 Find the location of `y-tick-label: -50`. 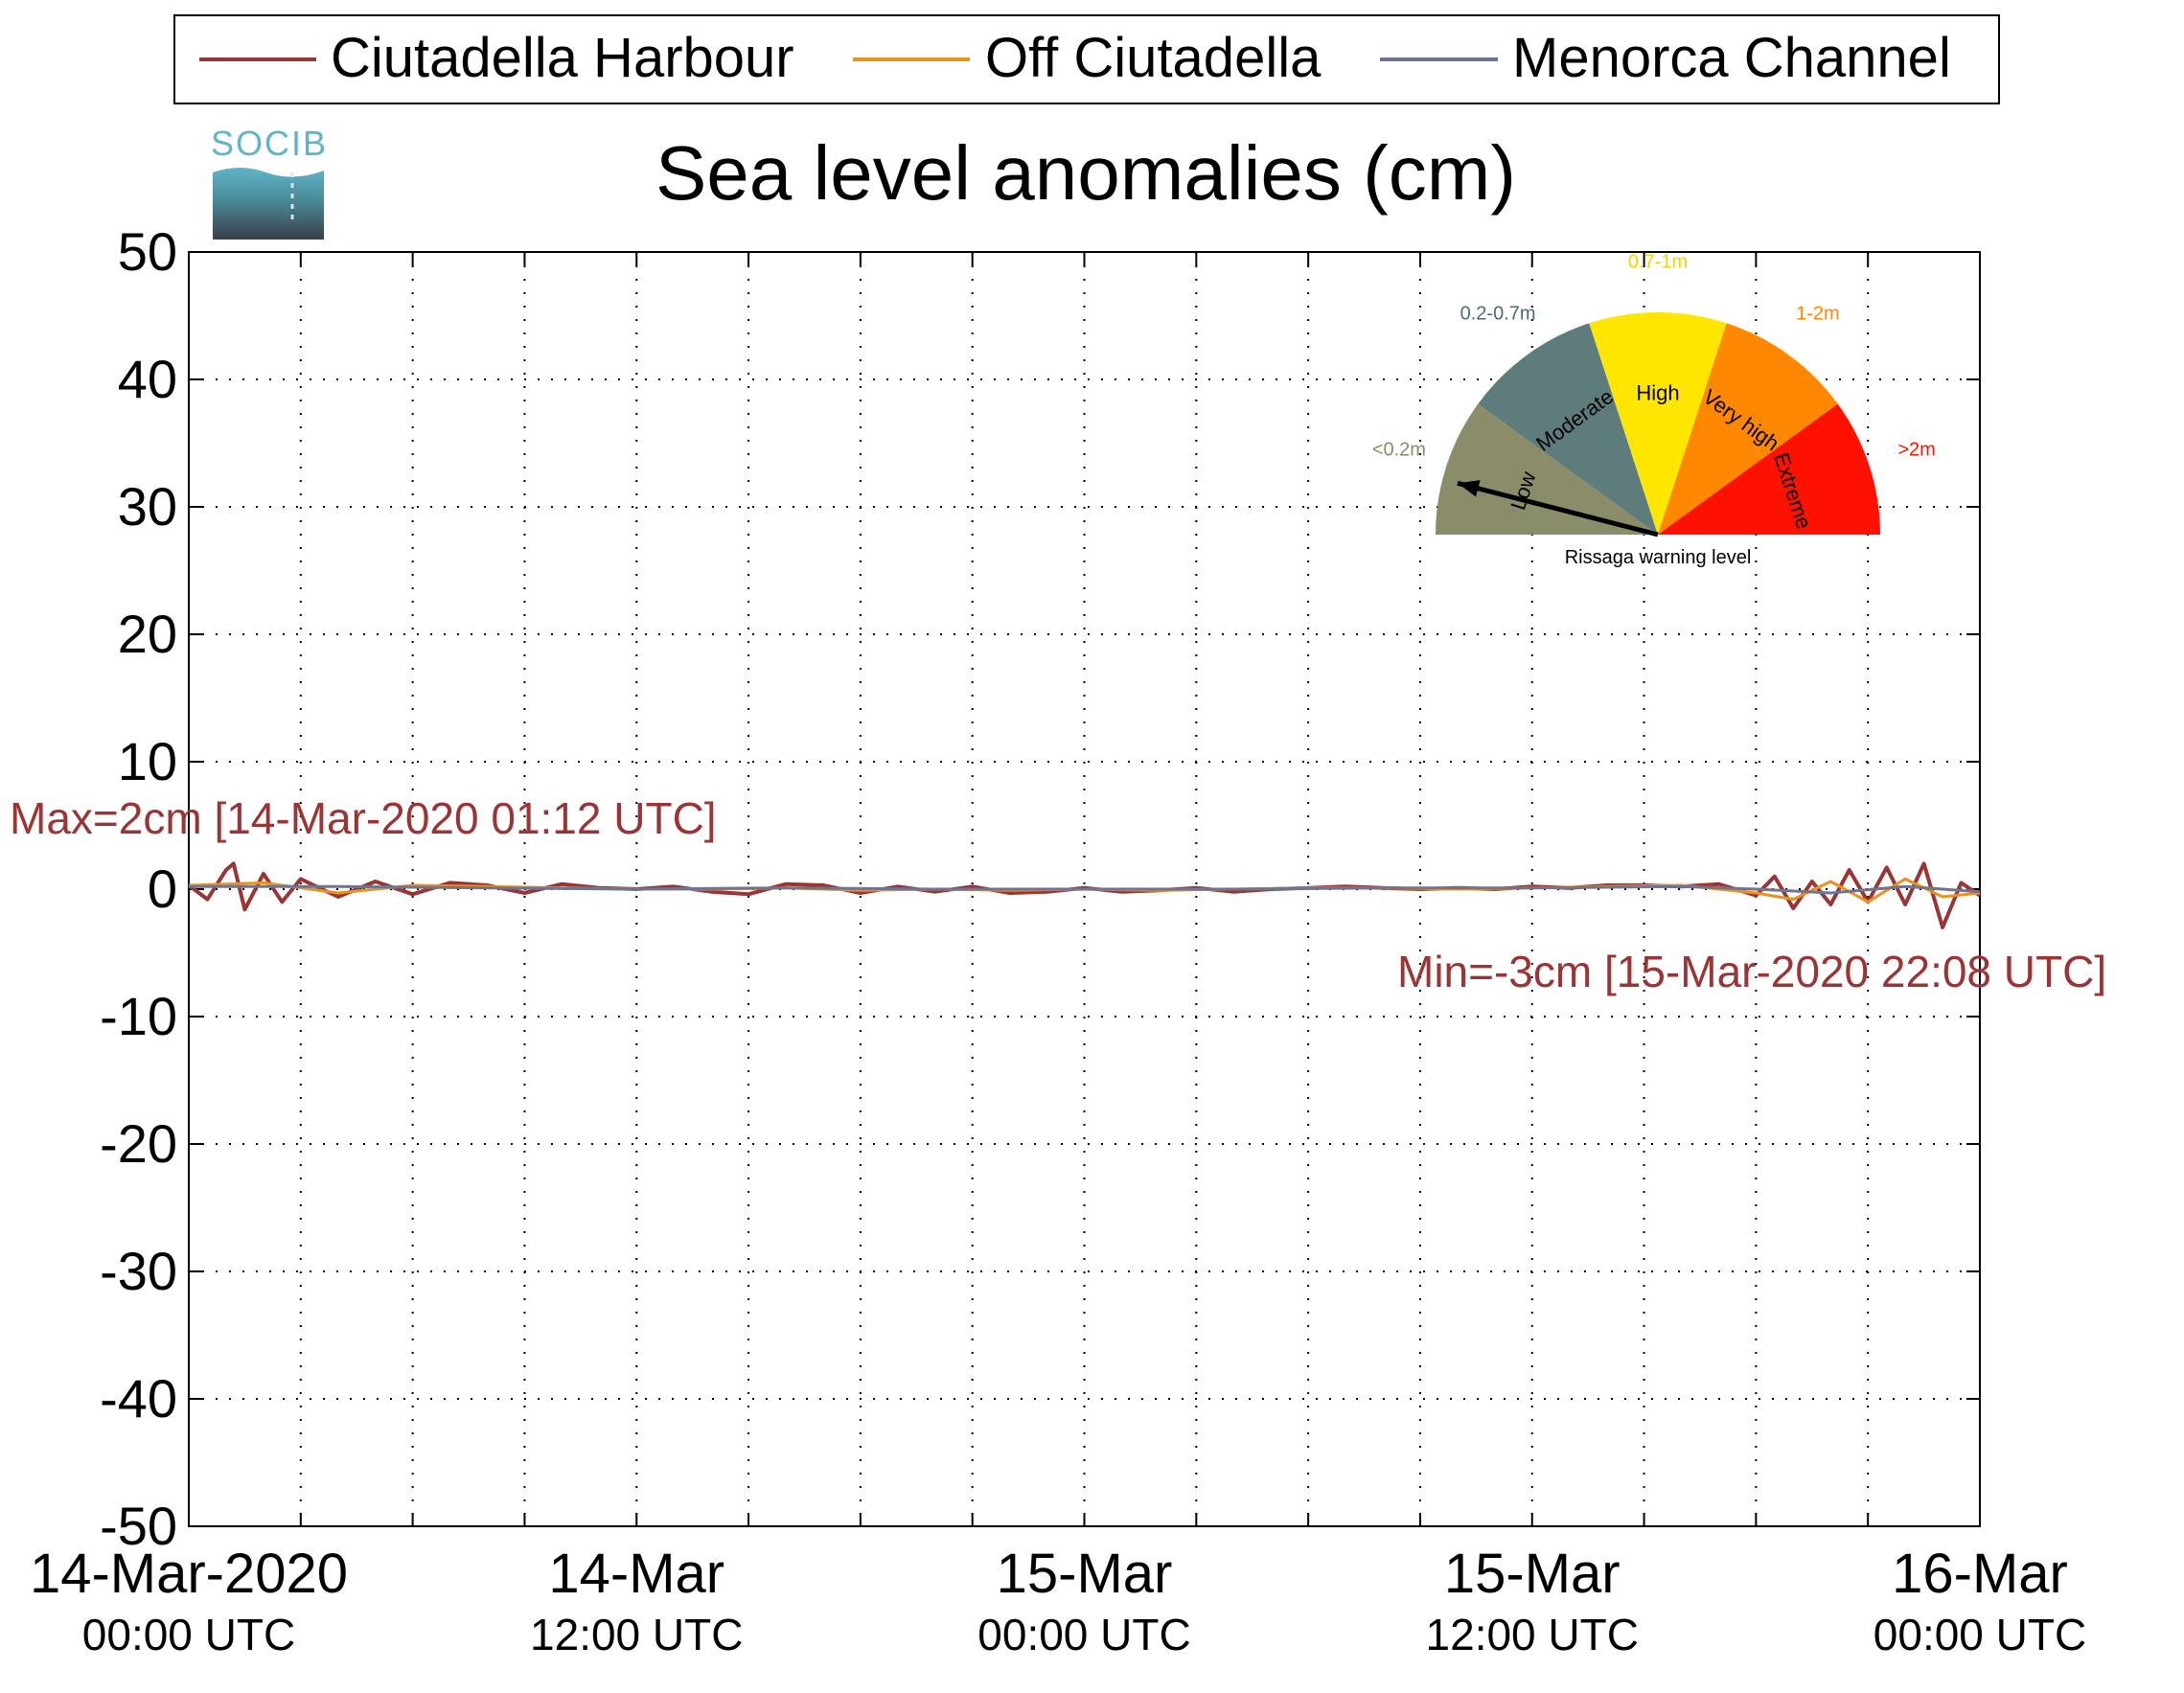

y-tick-label: -50 is located at coordinates (138, 1526).